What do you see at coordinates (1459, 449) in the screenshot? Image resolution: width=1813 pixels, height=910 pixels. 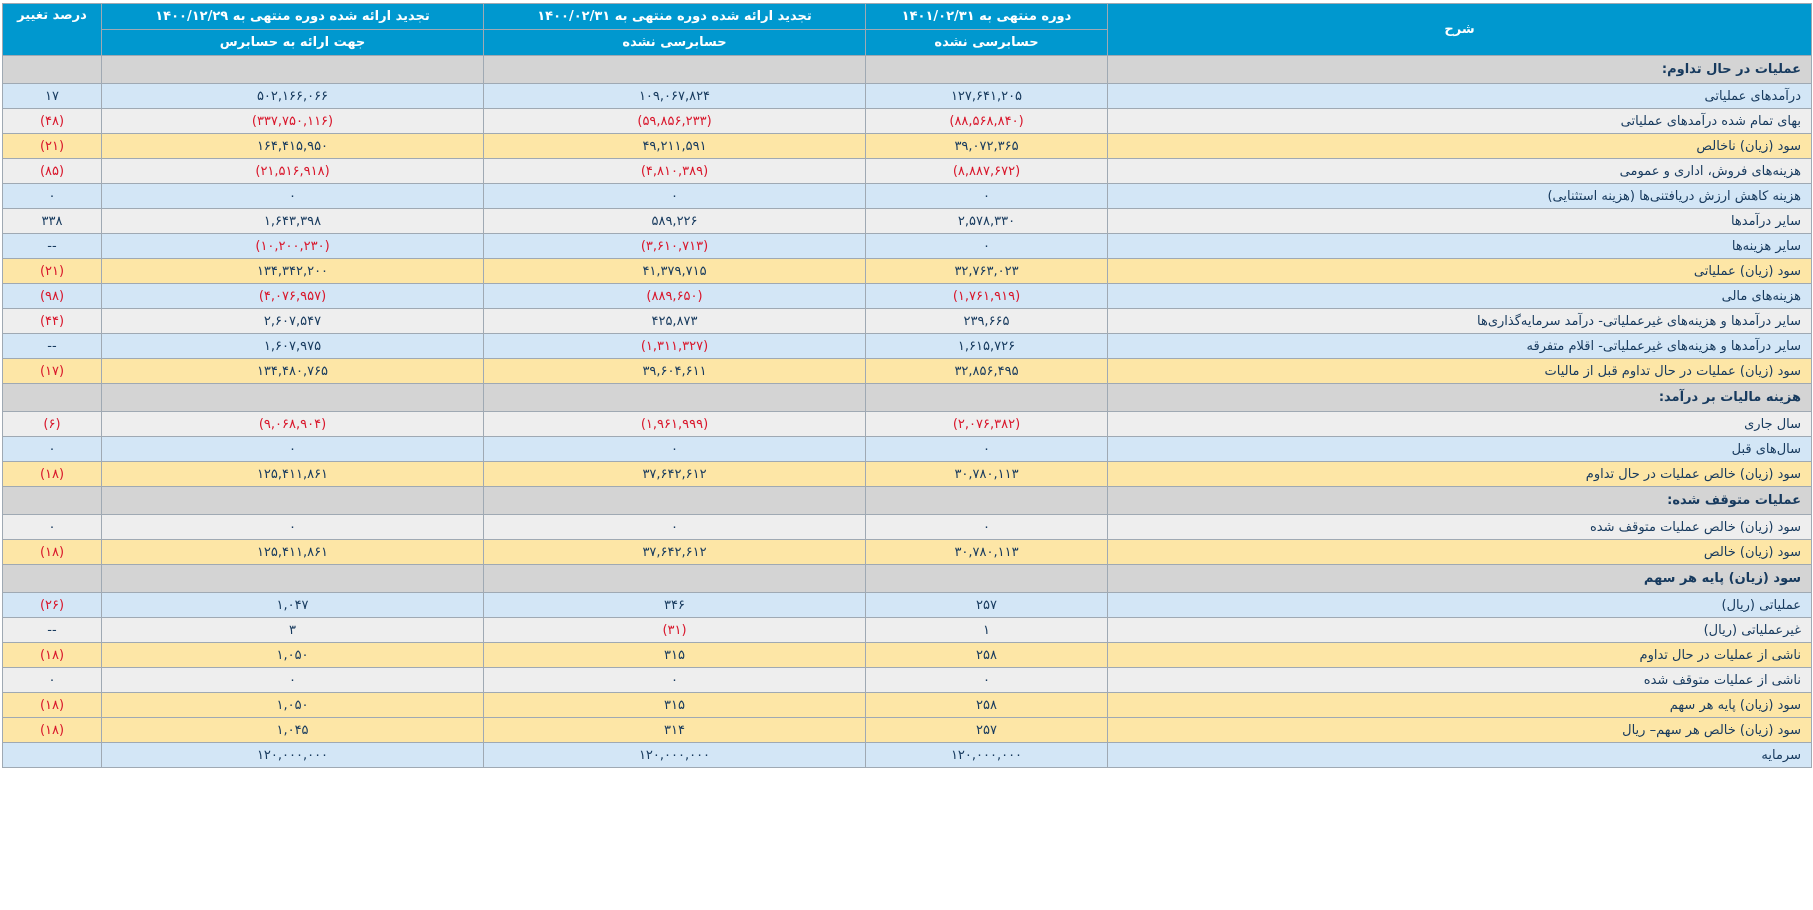 I see `row-label: سال‌های قبل` at bounding box center [1459, 449].